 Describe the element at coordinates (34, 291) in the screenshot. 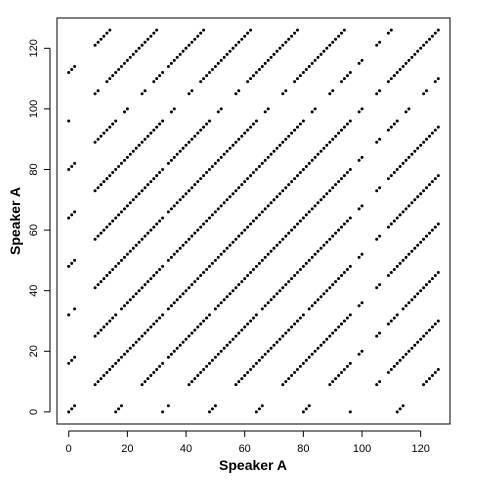

I see `y-tick-label: 40` at that location.